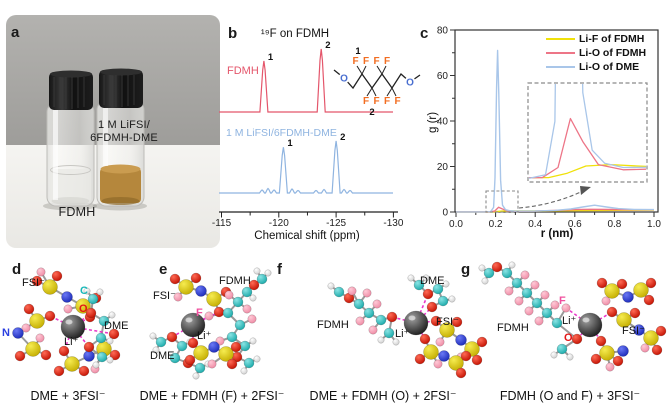 This screenshot has width=671, height=414. What do you see at coordinates (358, 51) in the screenshot?
I see `structure-position-1: 1` at bounding box center [358, 51].